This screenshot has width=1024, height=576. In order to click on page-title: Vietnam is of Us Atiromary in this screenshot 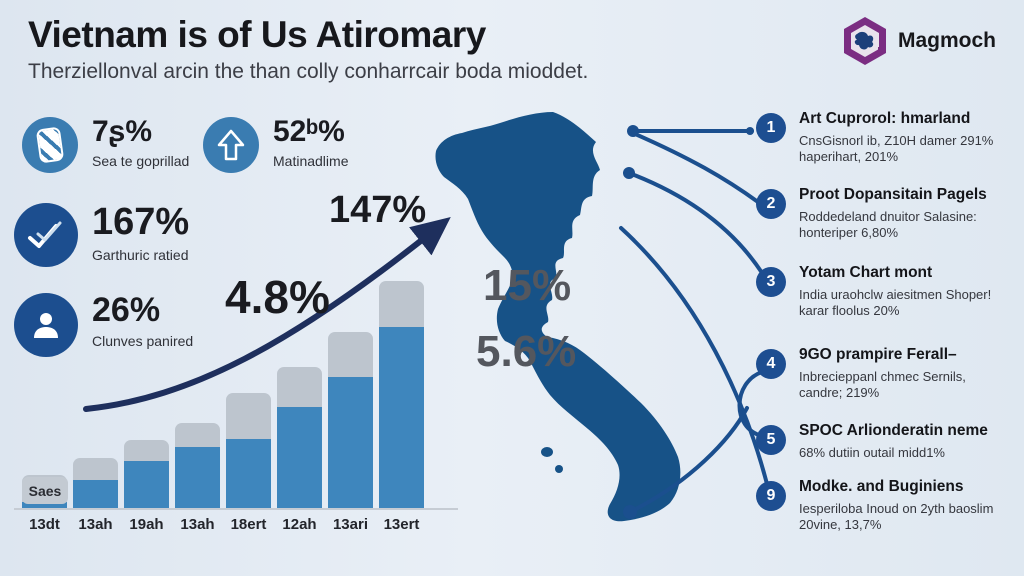, I will do `click(257, 34)`.